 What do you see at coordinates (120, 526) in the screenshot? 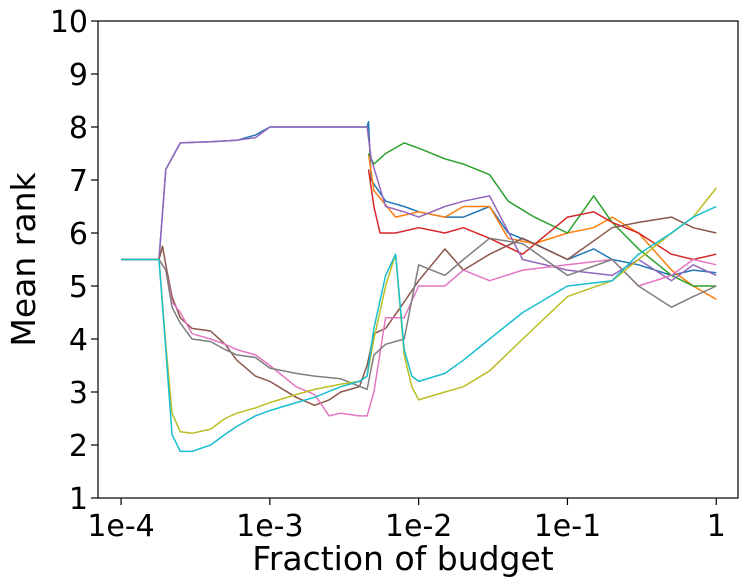
I see `x-tick-label: 1e-4` at bounding box center [120, 526].